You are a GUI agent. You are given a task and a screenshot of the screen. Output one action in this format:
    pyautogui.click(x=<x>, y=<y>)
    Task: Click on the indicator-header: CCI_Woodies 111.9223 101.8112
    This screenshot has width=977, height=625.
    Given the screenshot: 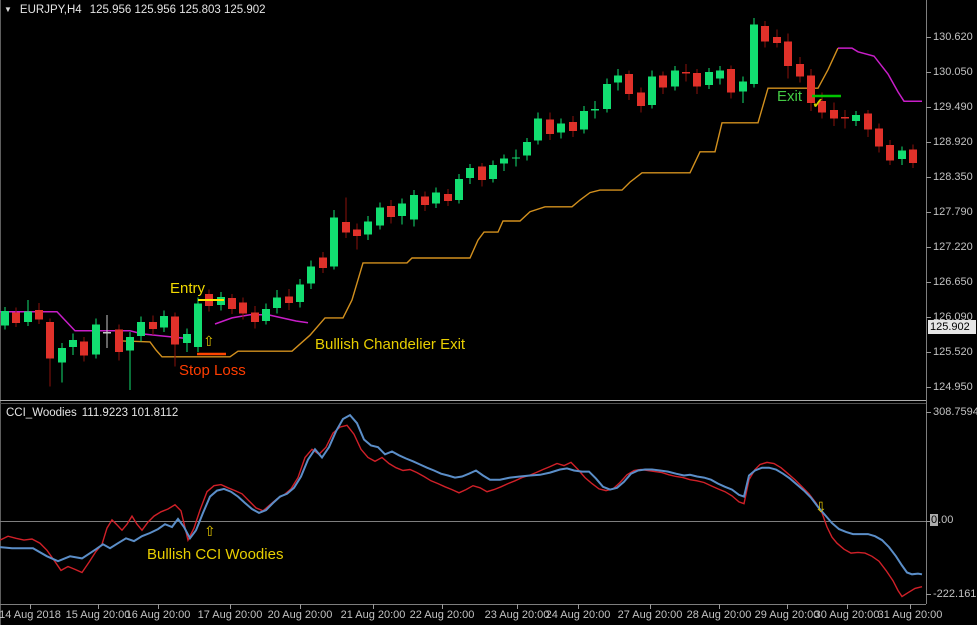 What is the action you would take?
    pyautogui.click(x=94, y=413)
    